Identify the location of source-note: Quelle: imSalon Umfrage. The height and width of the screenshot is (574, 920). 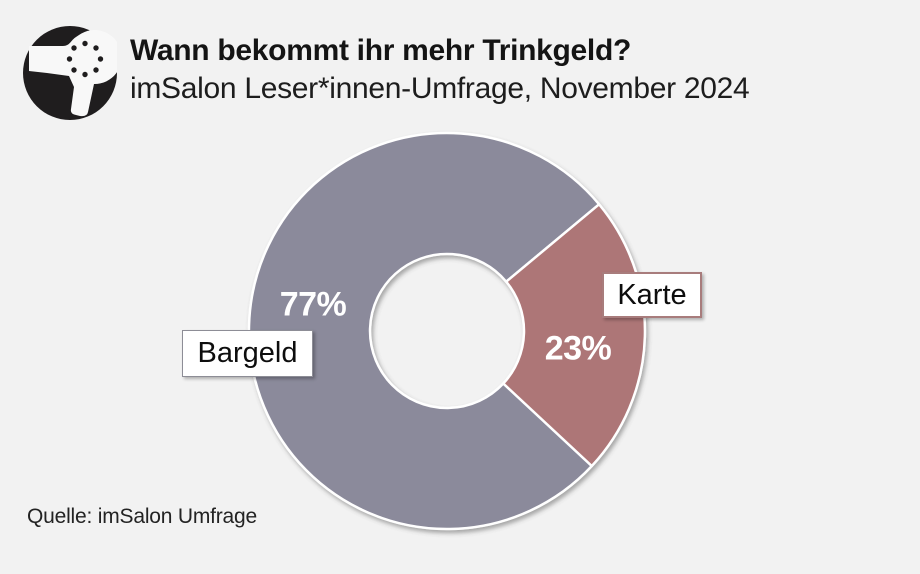
(142, 516).